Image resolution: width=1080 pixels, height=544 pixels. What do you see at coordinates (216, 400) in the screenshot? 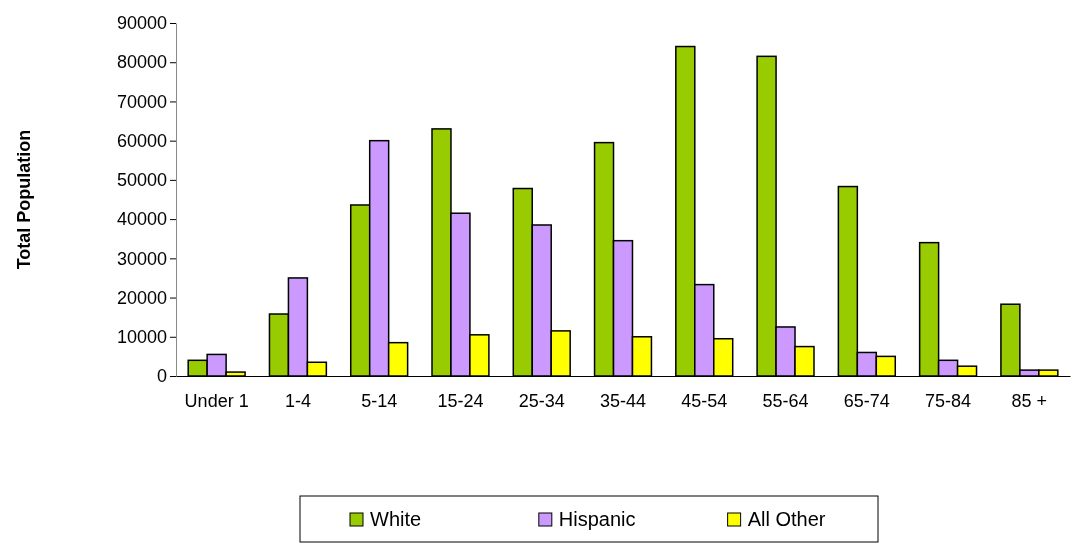
I see `x-tick-label: Under 1` at bounding box center [216, 400].